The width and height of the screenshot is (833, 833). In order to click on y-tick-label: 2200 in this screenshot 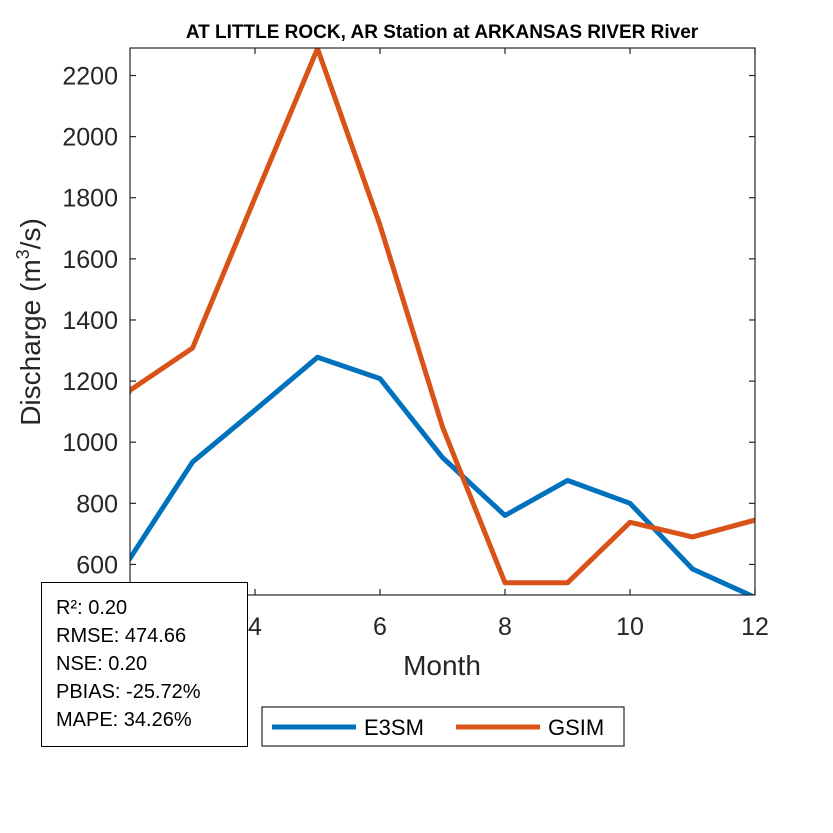, I will do `click(90, 77)`.